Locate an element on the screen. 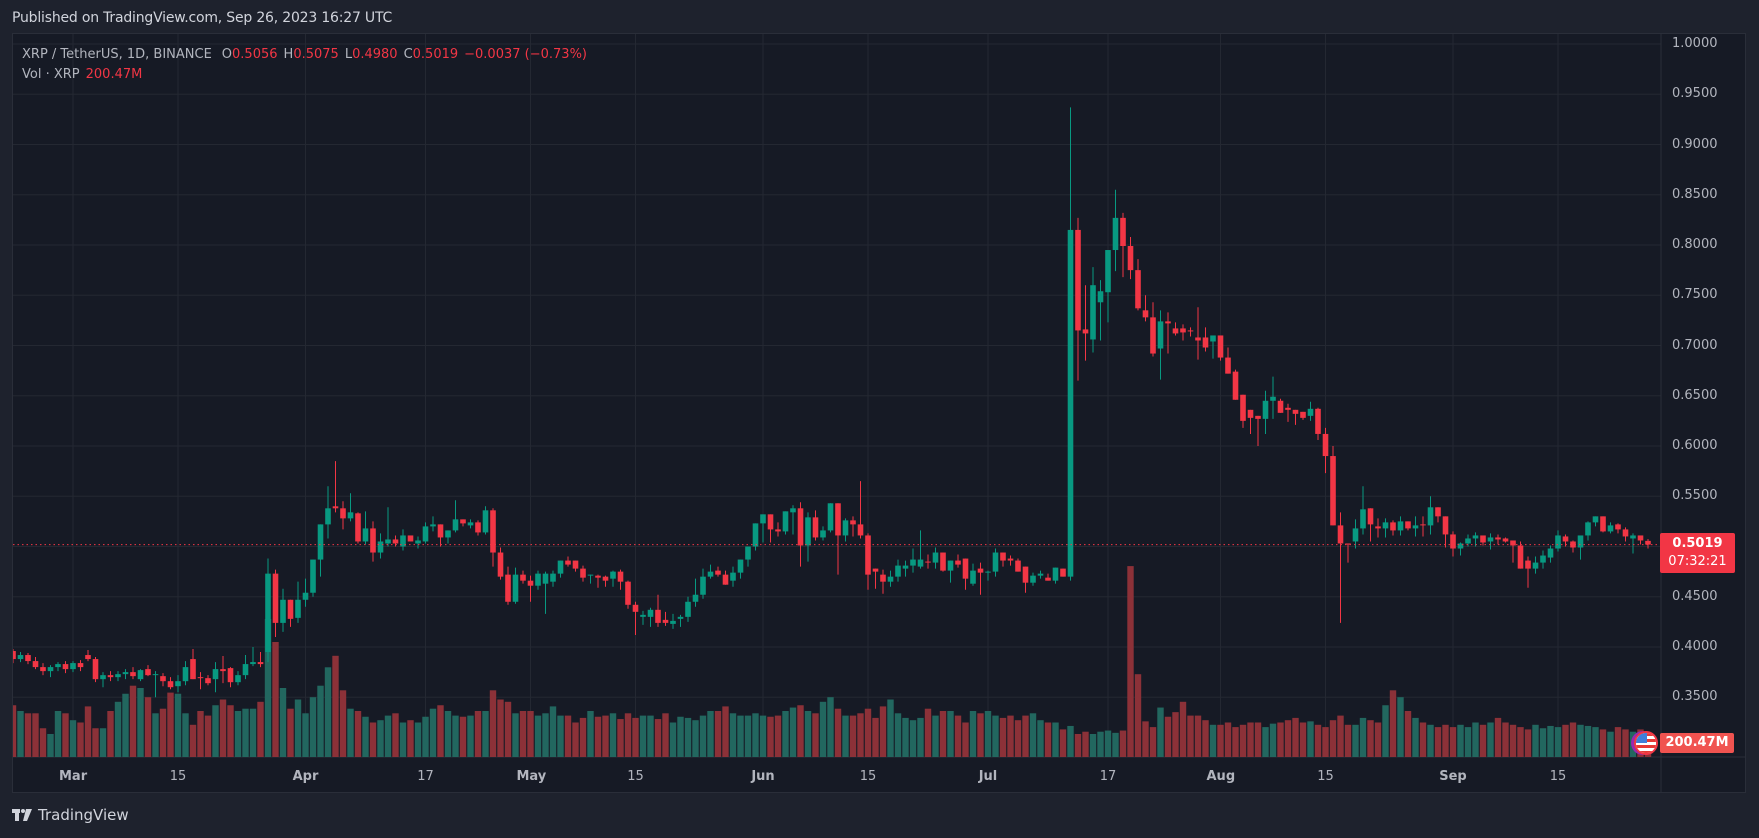 The height and width of the screenshot is (838, 1759). price-tick-label: 0.3500 is located at coordinates (1695, 697).